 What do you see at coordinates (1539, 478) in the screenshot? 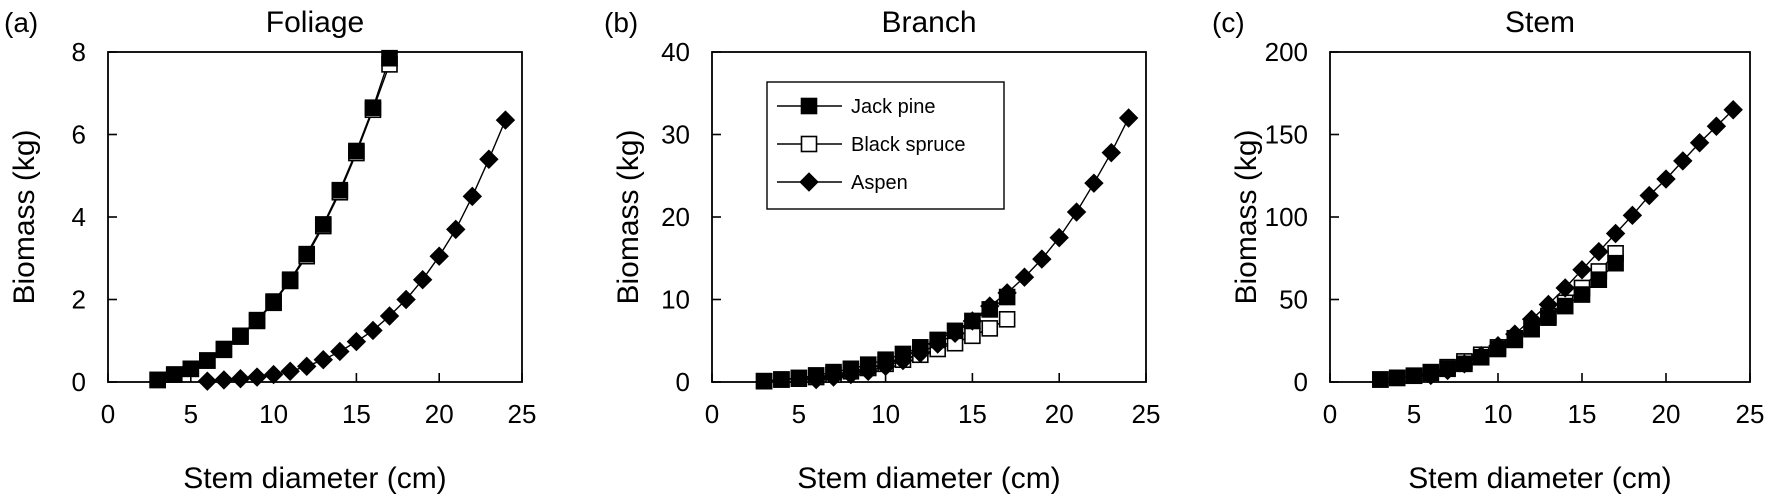
I see `x-axis-label-3: Stem diameter (cm)` at bounding box center [1539, 478].